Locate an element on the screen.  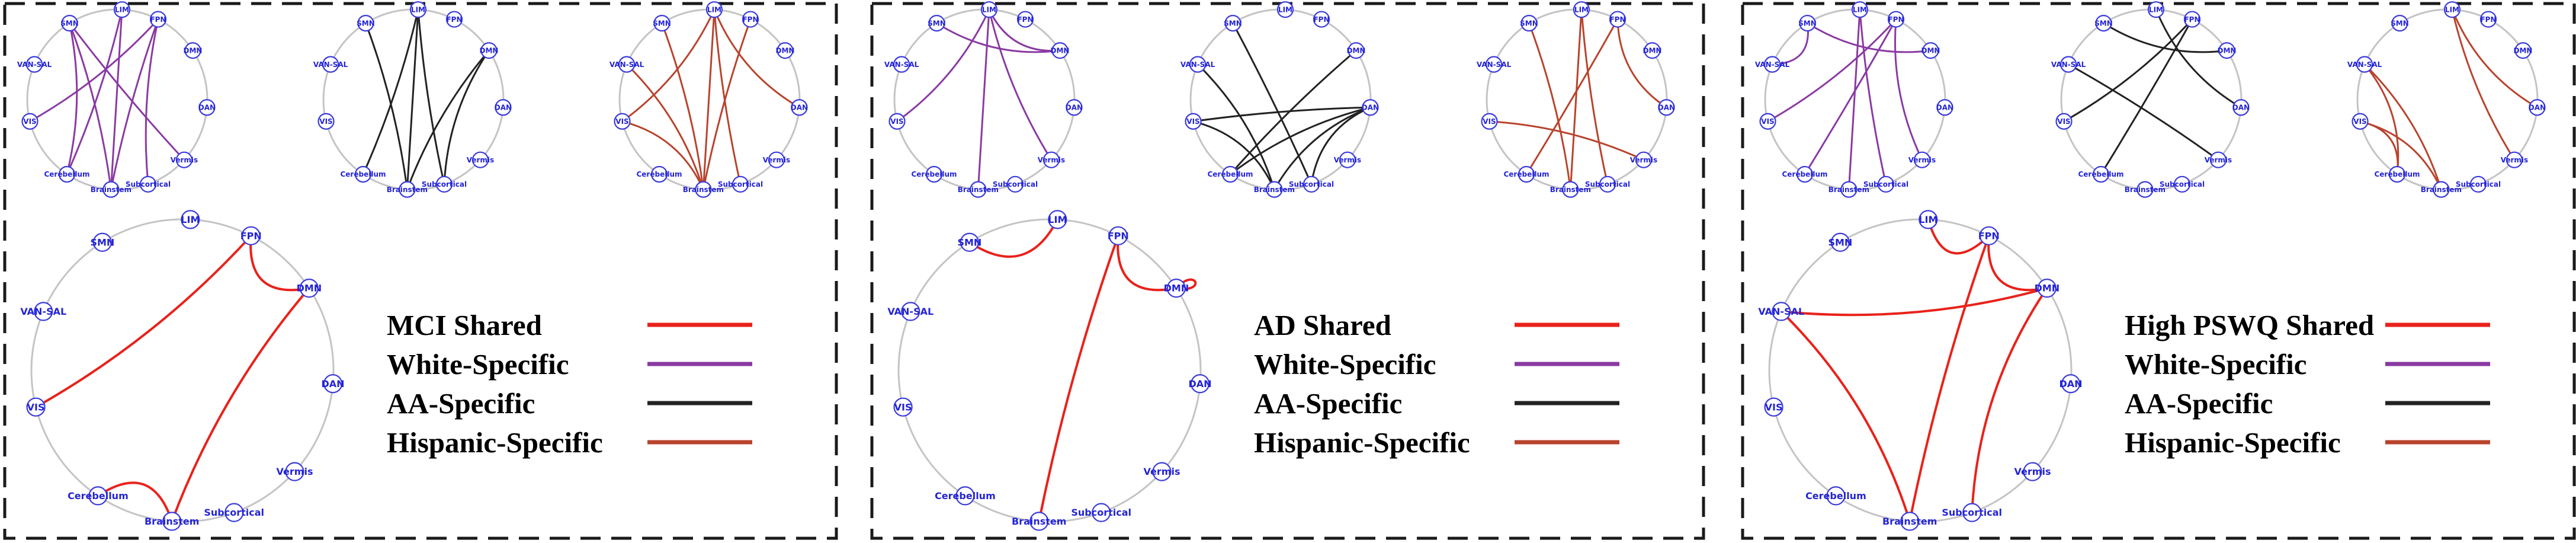
mci-white-node-van-sal: VAN-SAL is located at coordinates (34, 64).